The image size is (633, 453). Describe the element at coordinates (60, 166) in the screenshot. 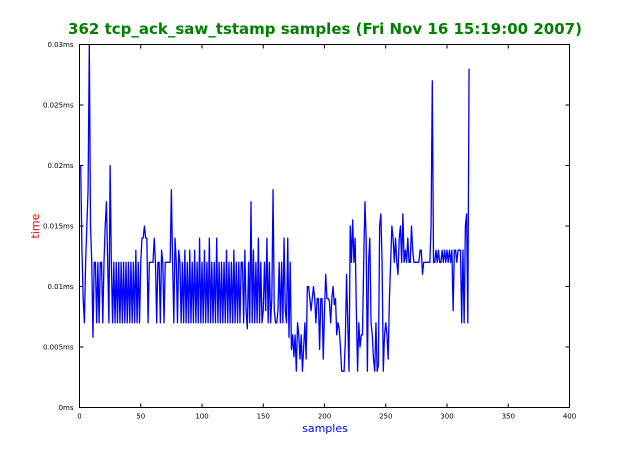

I see `y-tick-label: 0.02ms` at that location.